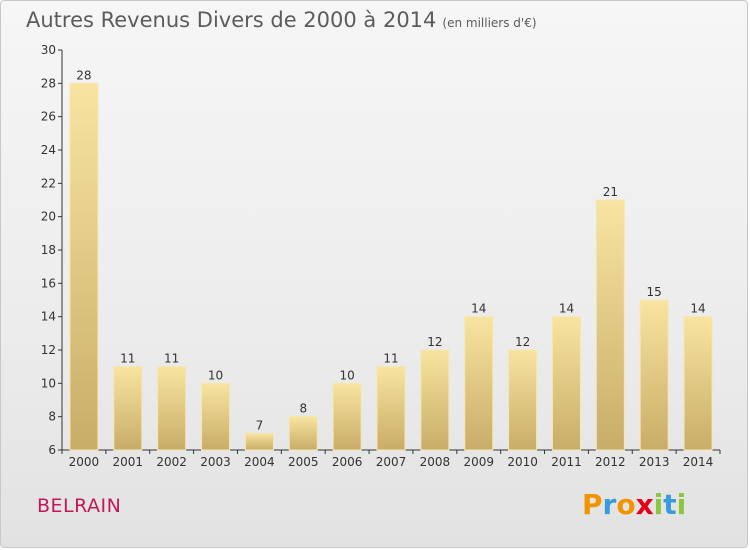 The height and width of the screenshot is (550, 750). What do you see at coordinates (48, 150) in the screenshot?
I see `y-tick-label: 24` at bounding box center [48, 150].